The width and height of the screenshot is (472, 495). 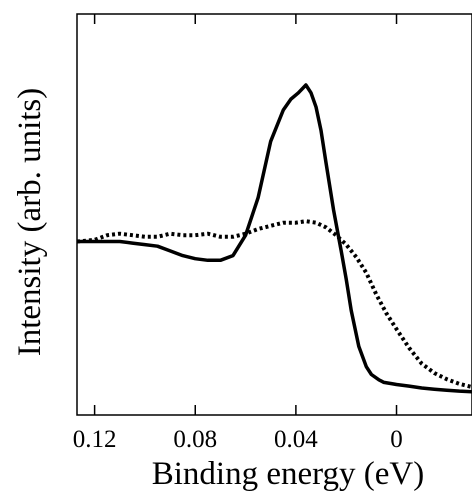 What do you see at coordinates (296, 439) in the screenshot?
I see `x-tick-label: 0.04` at bounding box center [296, 439].